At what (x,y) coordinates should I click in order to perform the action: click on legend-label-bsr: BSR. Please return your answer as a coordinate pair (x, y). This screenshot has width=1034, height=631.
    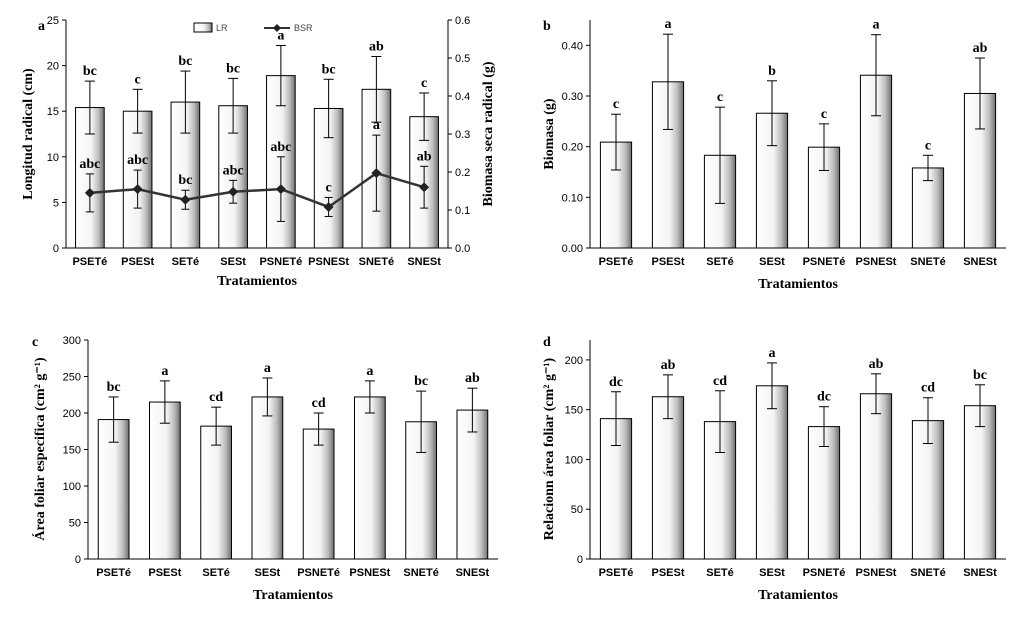
    Looking at the image, I should click on (303, 28).